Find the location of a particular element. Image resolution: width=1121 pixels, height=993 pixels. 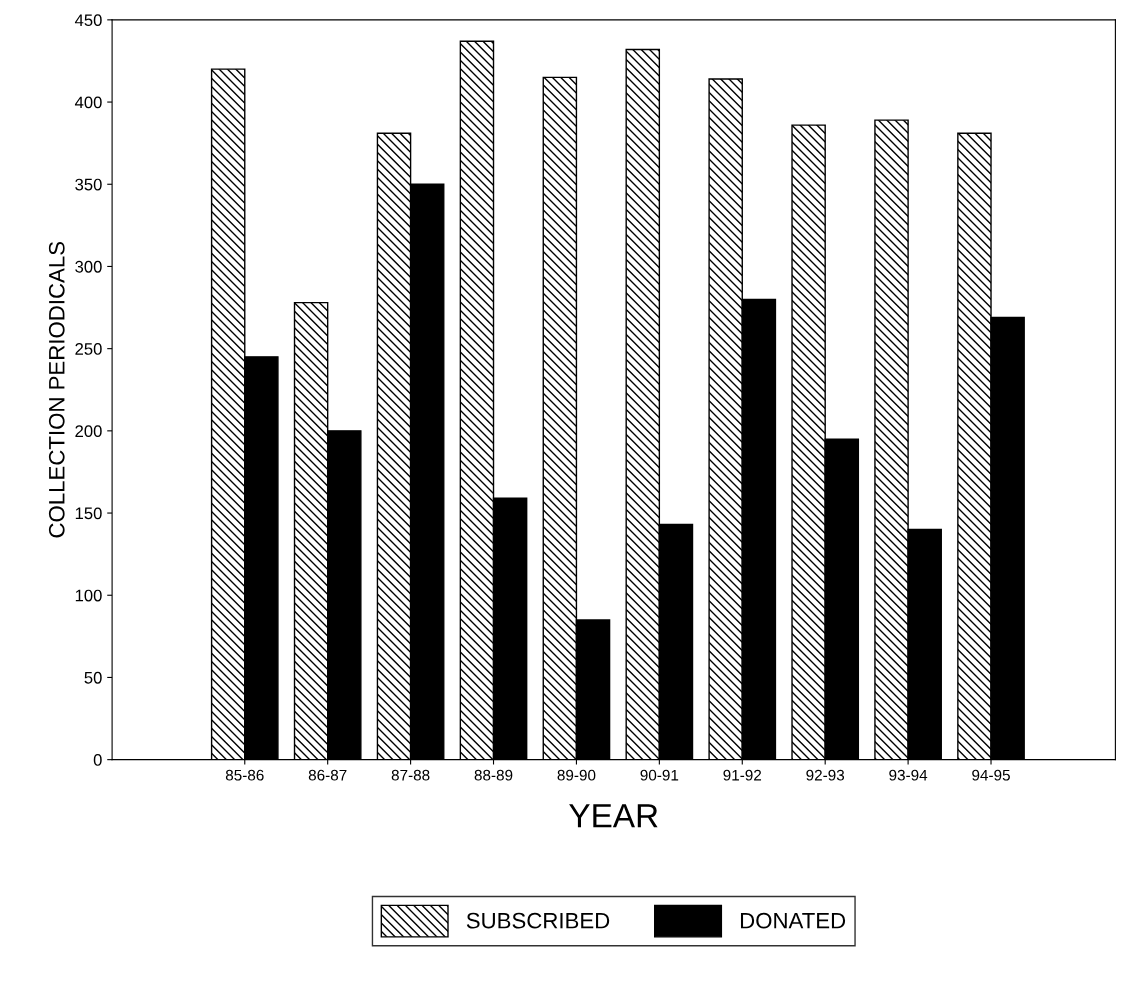

x-tick-label: 88-89 is located at coordinates (493, 775).